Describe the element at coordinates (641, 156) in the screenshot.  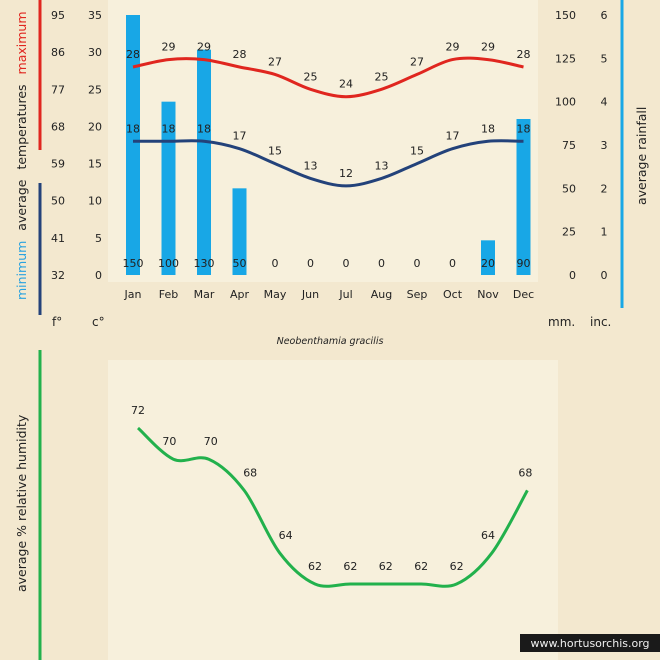
I see `rainfall-axis-title: average rainfall` at that location.